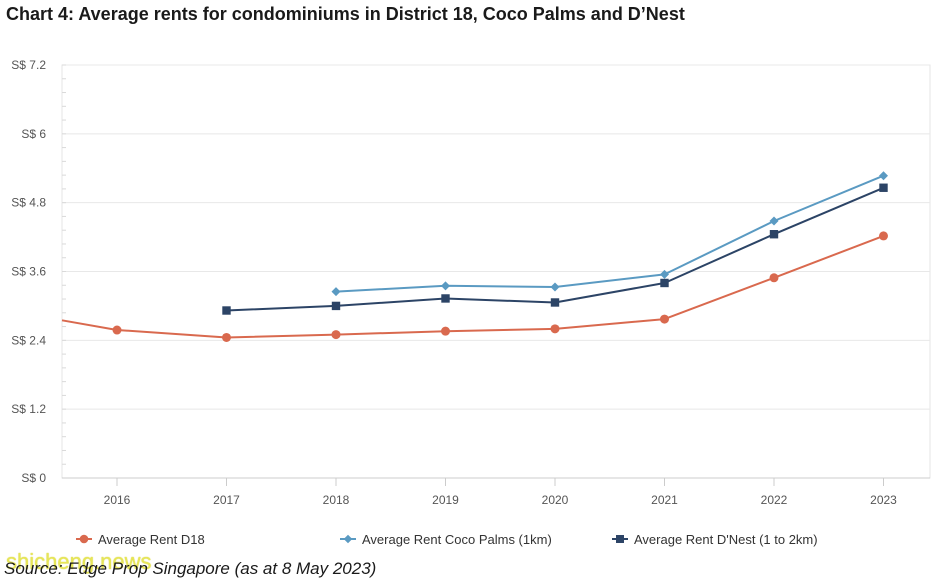  What do you see at coordinates (117, 500) in the screenshot?
I see `x-tick-label: 2016` at bounding box center [117, 500].